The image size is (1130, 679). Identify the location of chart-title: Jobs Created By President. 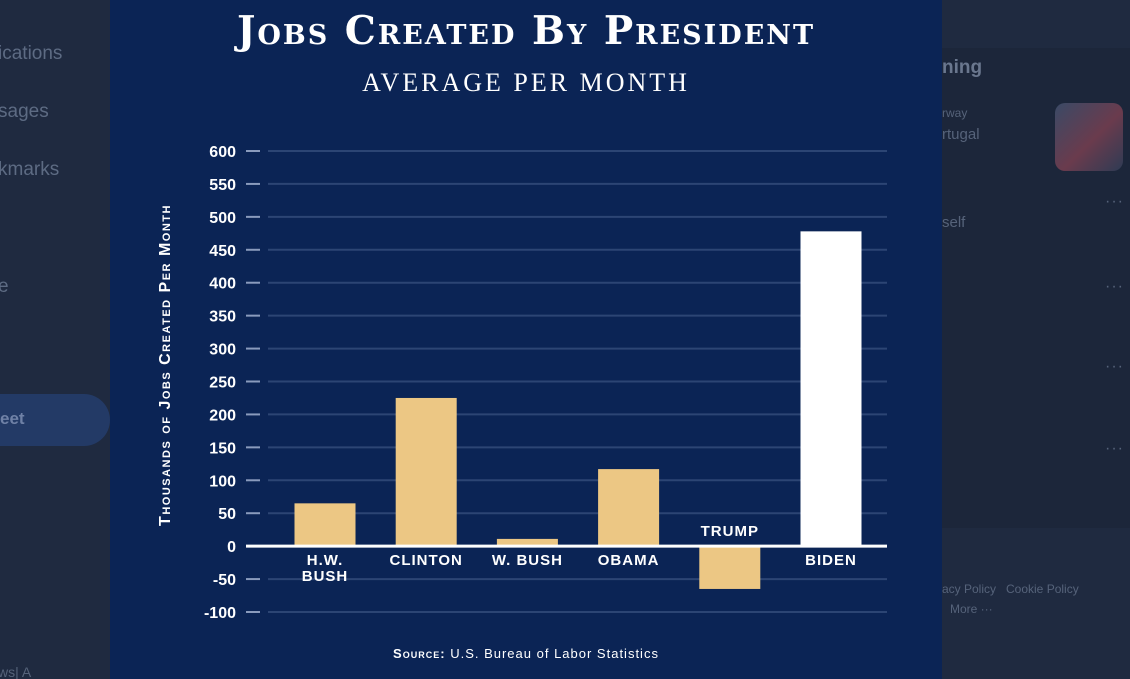
(526, 31).